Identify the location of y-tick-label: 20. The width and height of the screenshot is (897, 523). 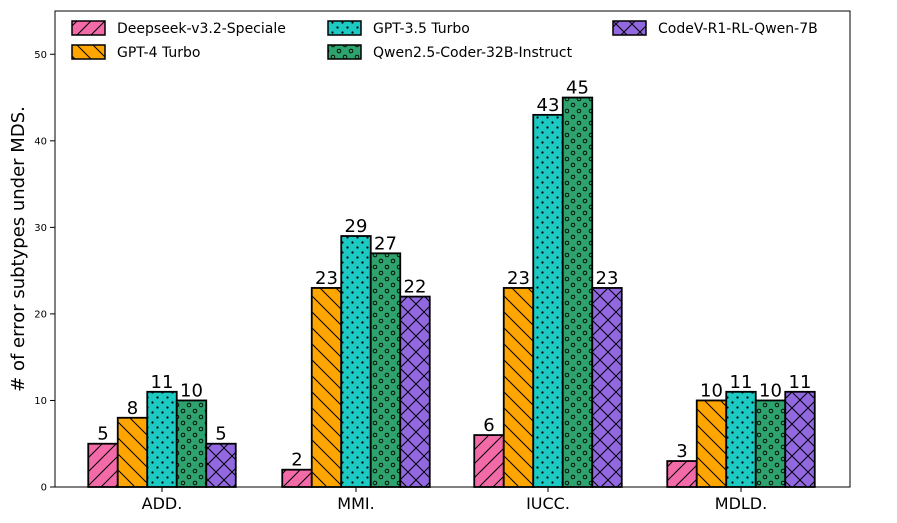
(40, 314).